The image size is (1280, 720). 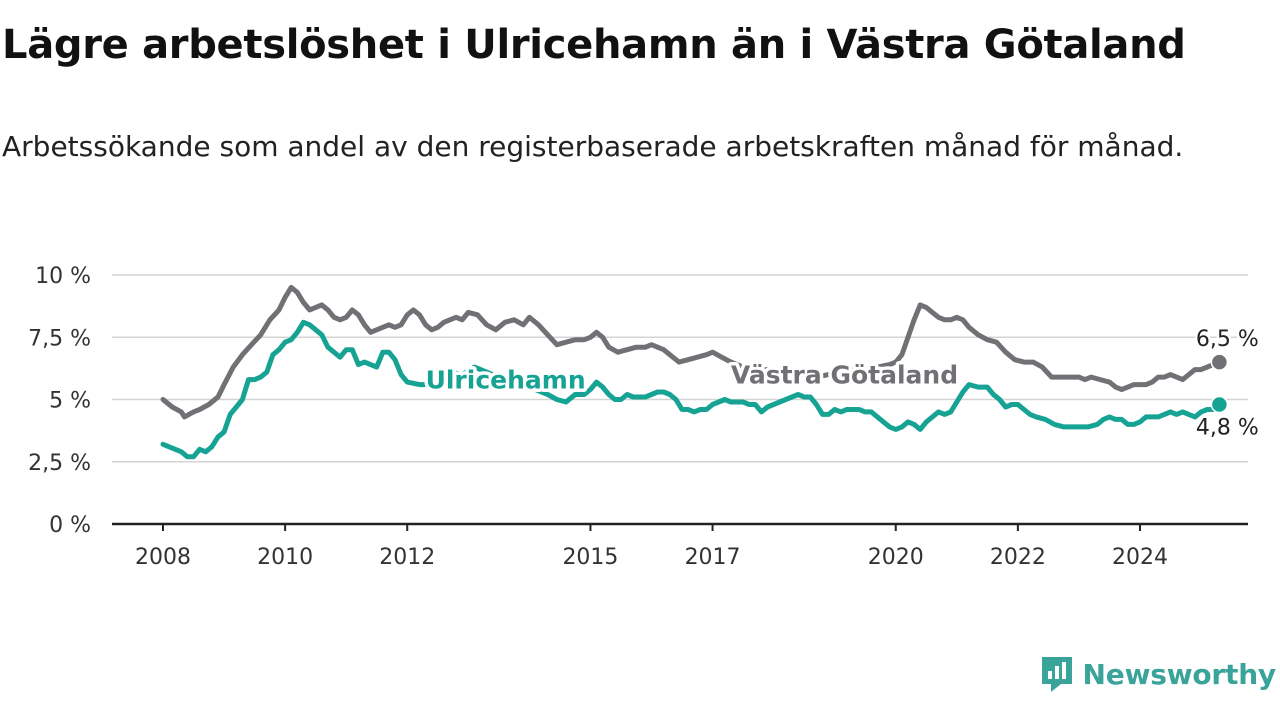 I want to click on y-tick-label-2: 5 %, so click(x=70, y=401).